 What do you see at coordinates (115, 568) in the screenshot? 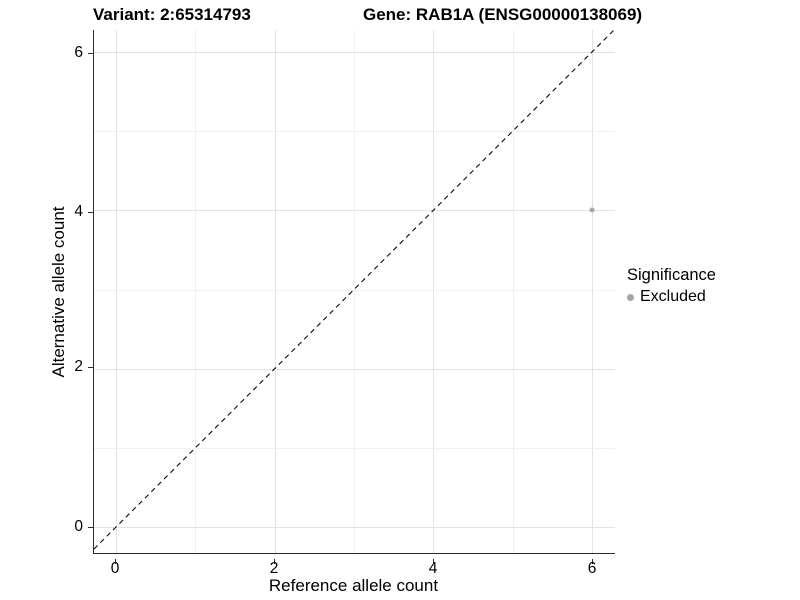
I see `x-tick-label-0: 0` at bounding box center [115, 568].